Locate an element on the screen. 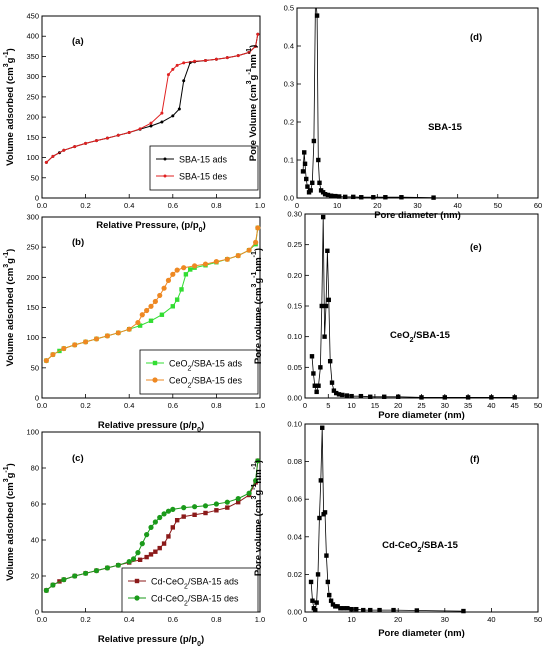 This screenshot has width=550, height=649. legend: CeO2/SBA-15 ads CeO2/SBA-15 des is located at coordinates (199, 372).